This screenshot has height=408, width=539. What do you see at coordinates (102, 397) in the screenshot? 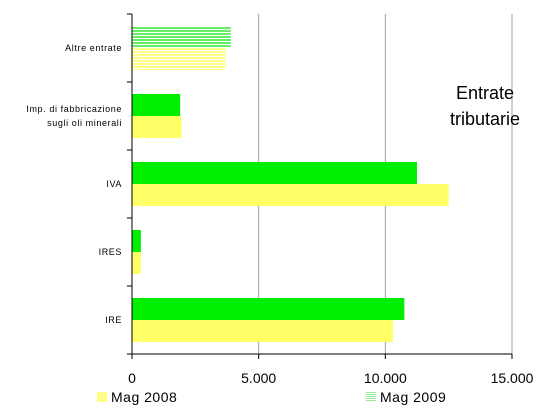
I see `legend-swatch-mag-2008` at bounding box center [102, 397].